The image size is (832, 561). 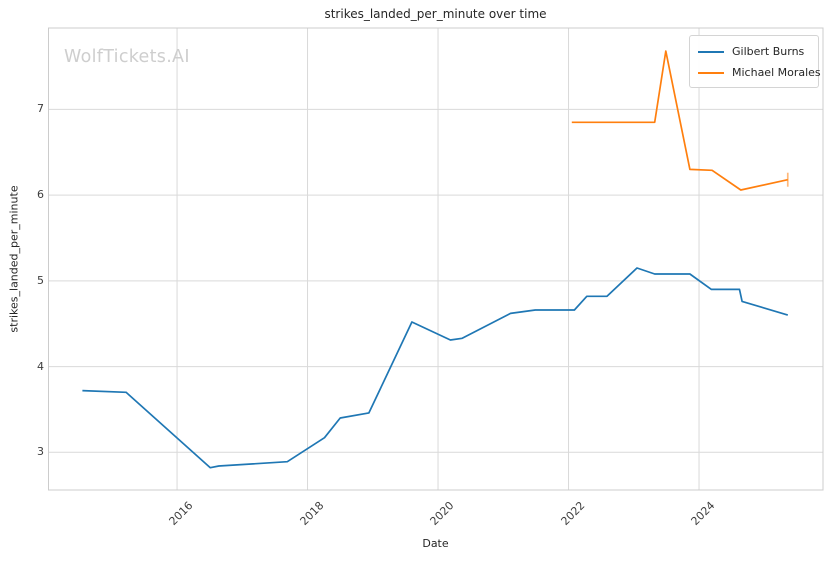 I want to click on legend-label: Gilbert Burns, so click(x=768, y=51).